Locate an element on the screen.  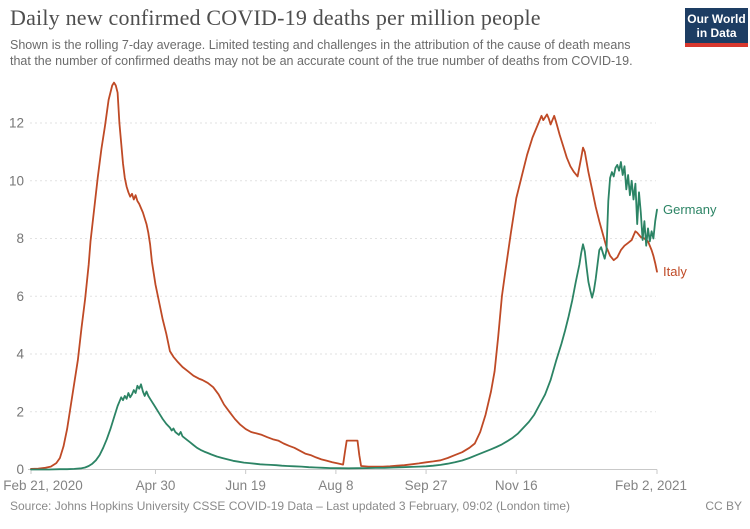
license-badge: CC BY is located at coordinates (723, 506).